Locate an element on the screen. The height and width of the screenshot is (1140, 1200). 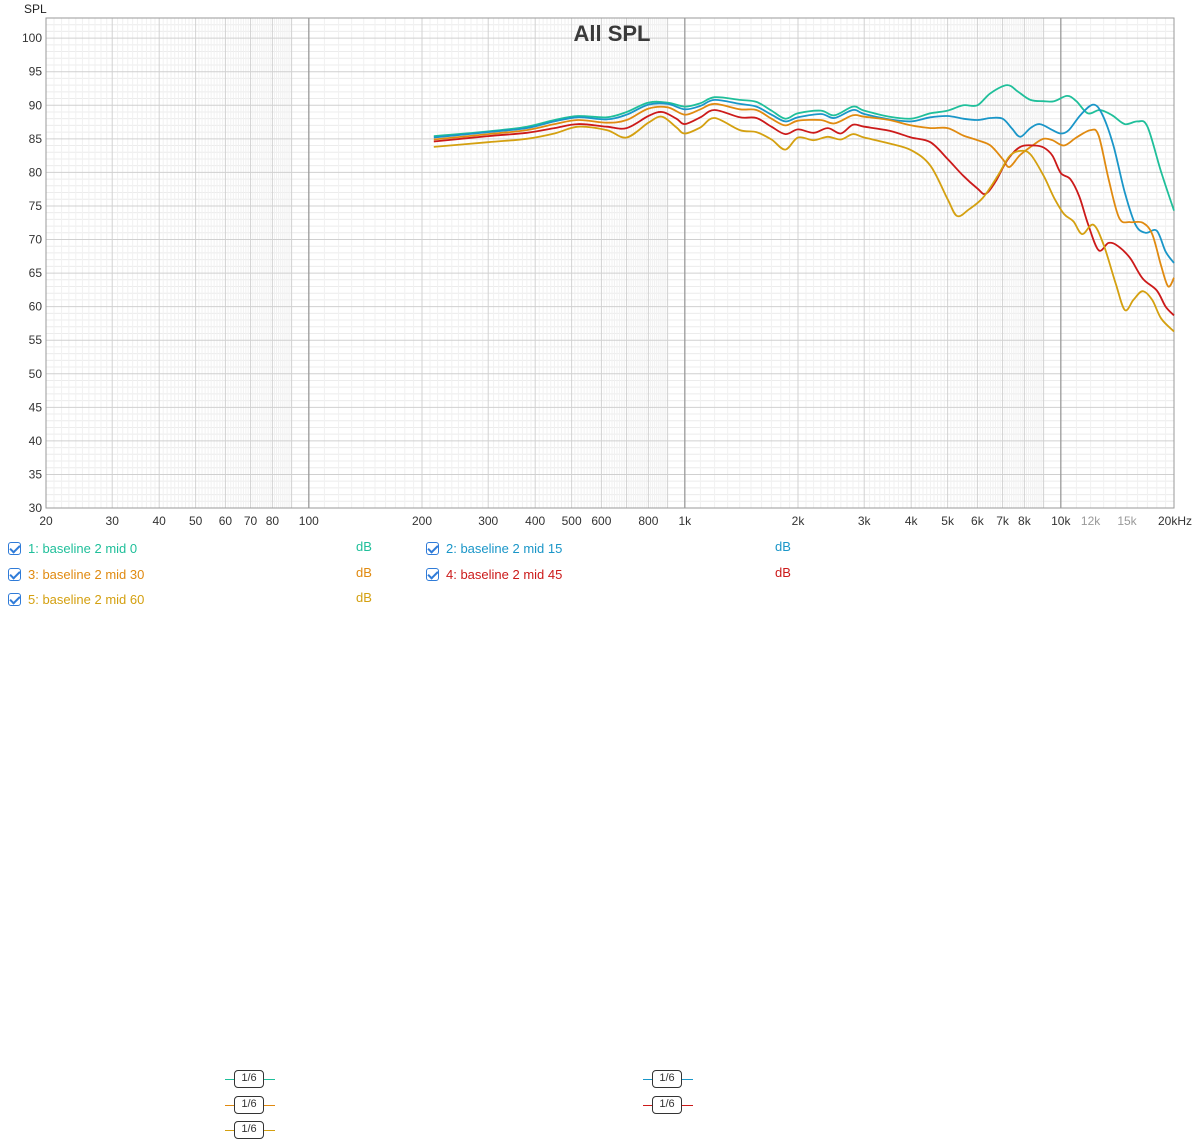
legend-label: 1: baseline 2 mid 0 is located at coordinates (83, 548).